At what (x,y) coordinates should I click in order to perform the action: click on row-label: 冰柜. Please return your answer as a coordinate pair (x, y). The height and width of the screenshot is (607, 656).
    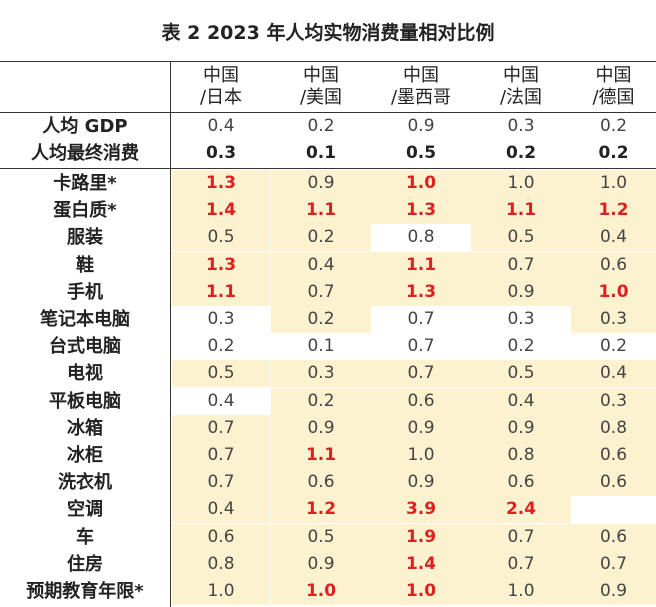
    Looking at the image, I should click on (85, 455).